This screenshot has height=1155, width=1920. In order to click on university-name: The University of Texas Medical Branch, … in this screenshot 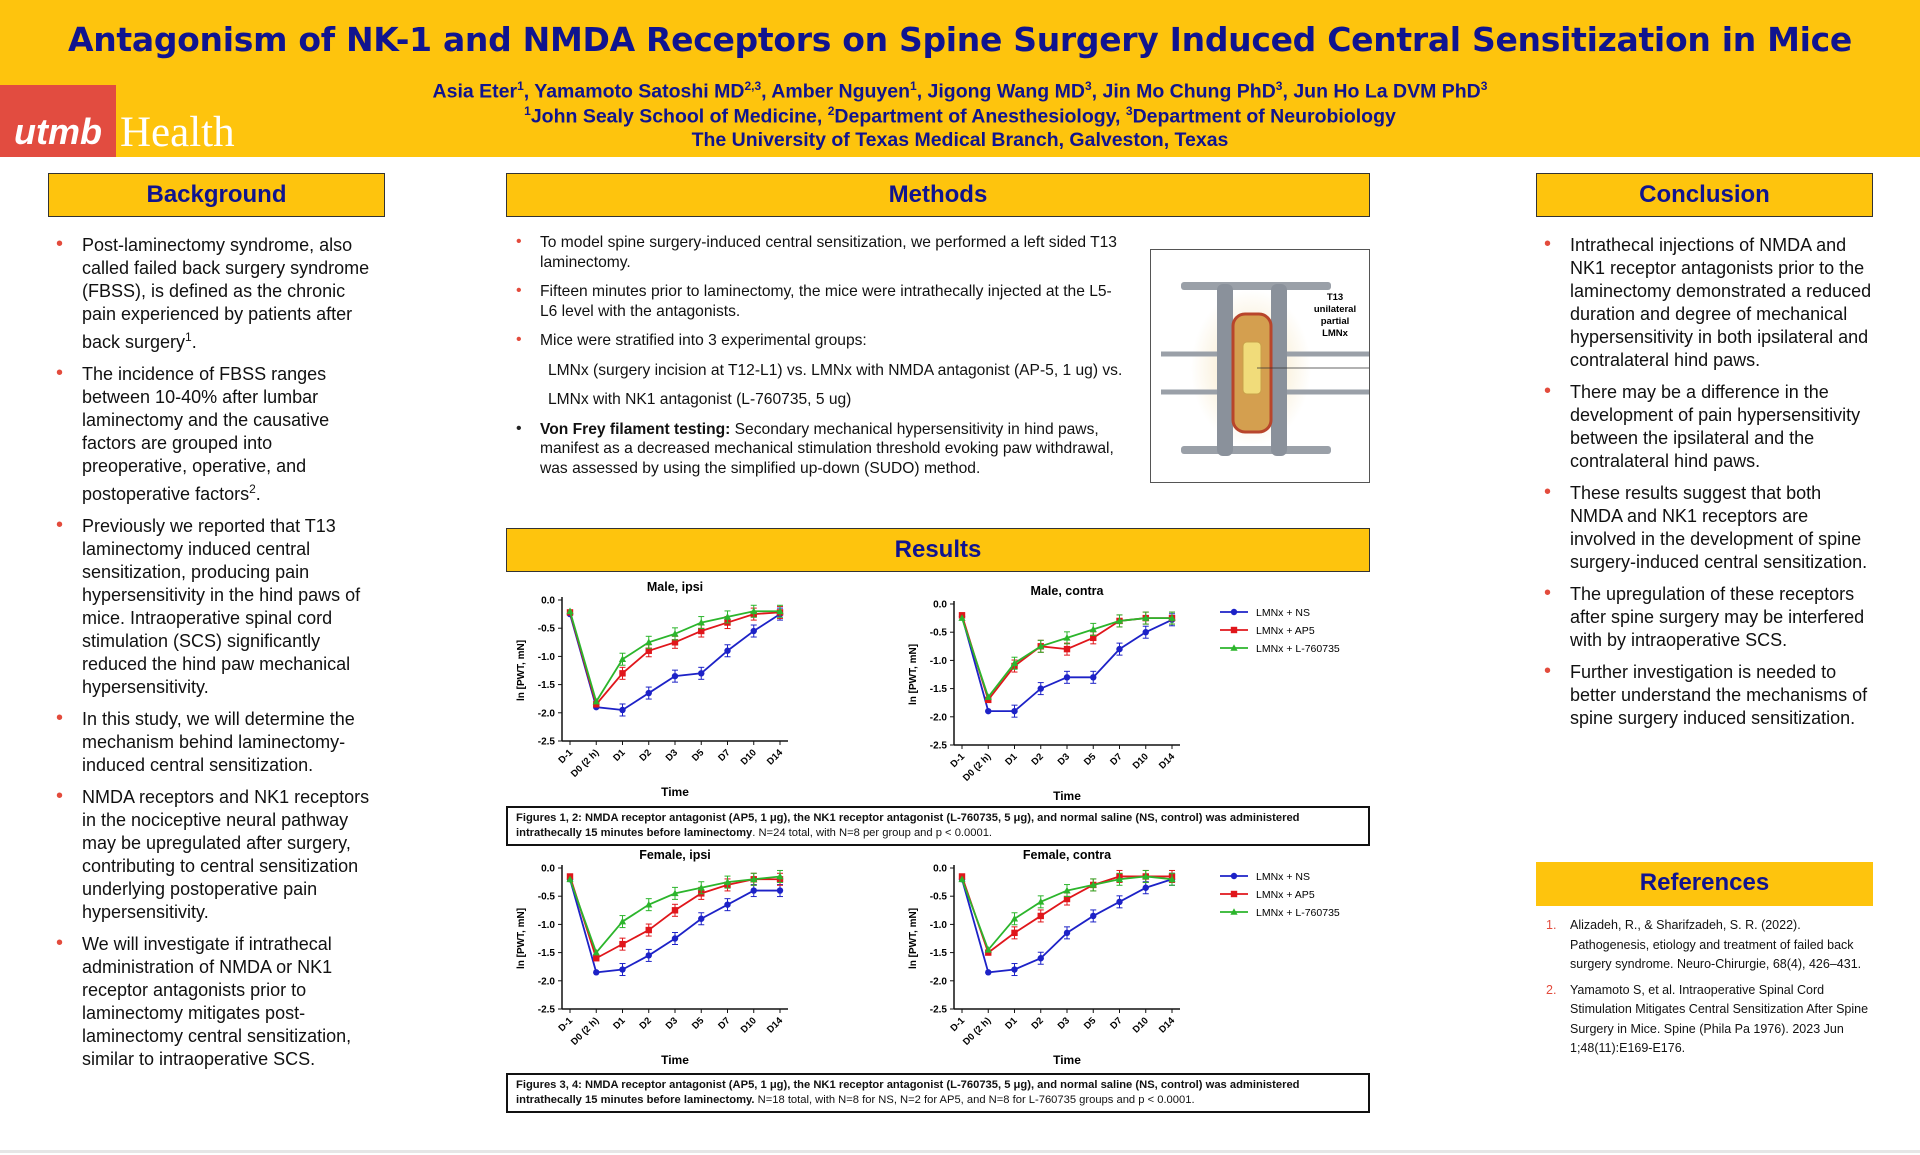, I will do `click(960, 140)`.